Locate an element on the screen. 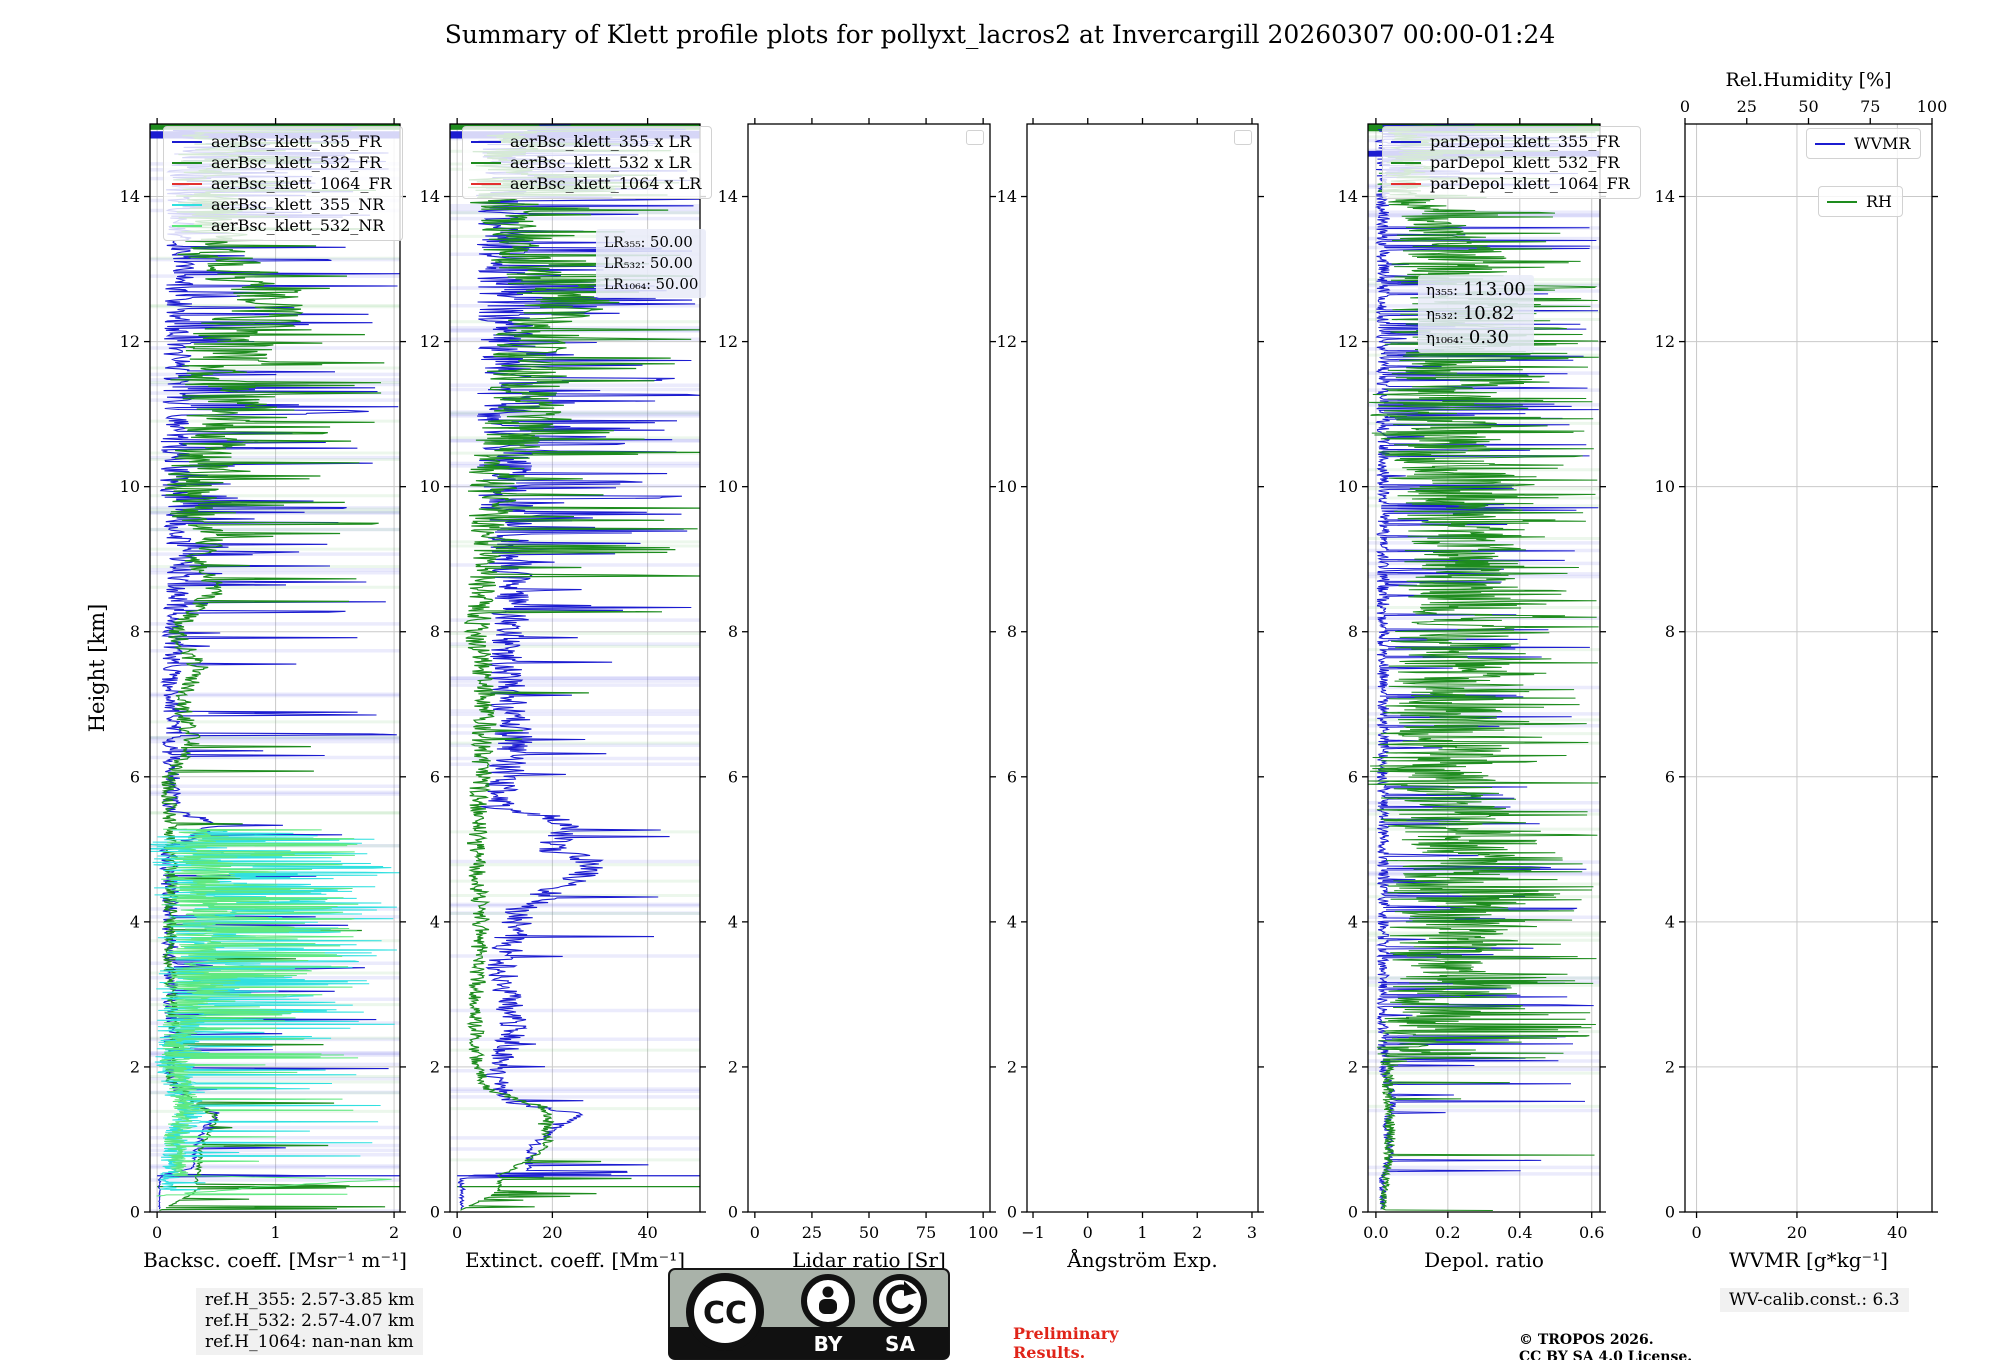 The width and height of the screenshot is (2000, 1360). cc-letters: CC is located at coordinates (725, 1313).